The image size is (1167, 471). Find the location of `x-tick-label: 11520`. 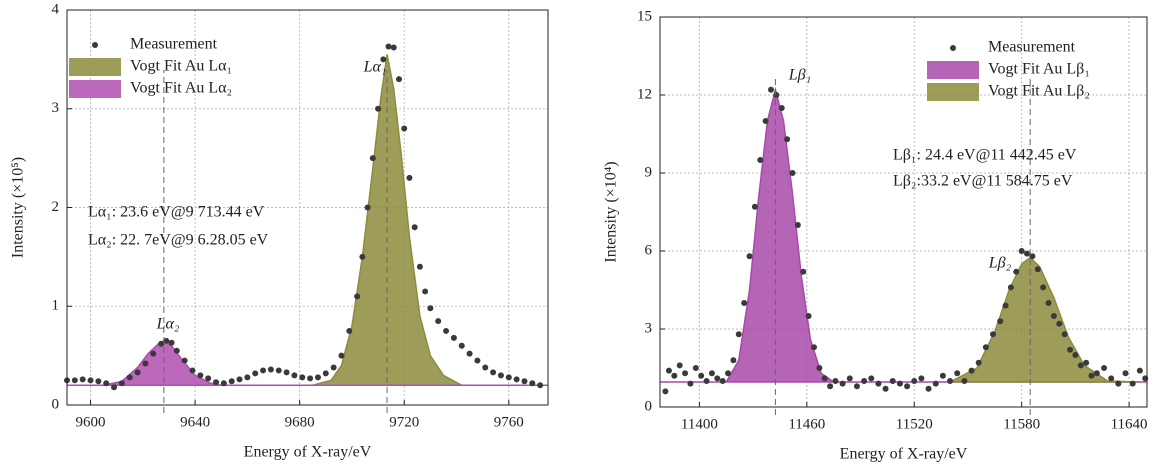

x-tick-label: 11520 is located at coordinates (914, 424).